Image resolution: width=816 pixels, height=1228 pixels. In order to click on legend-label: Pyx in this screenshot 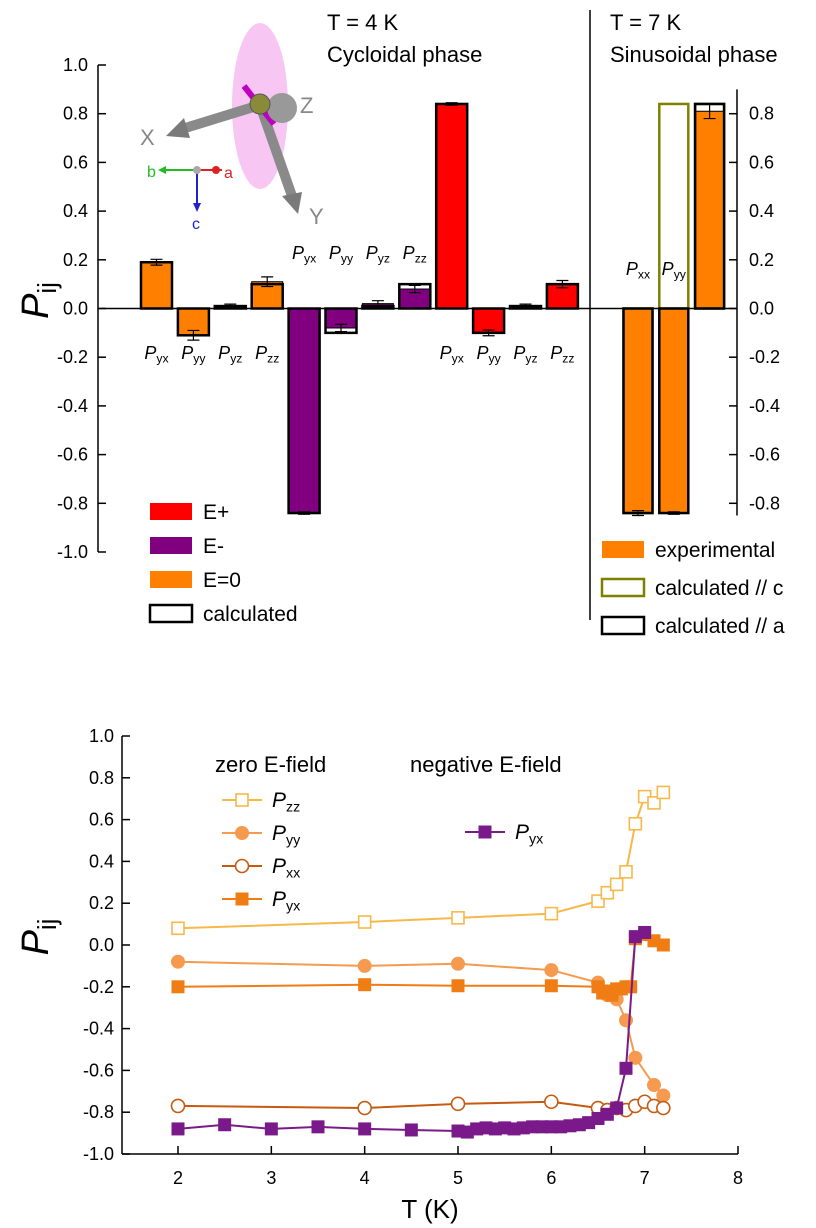, I will do `click(529, 834)`.